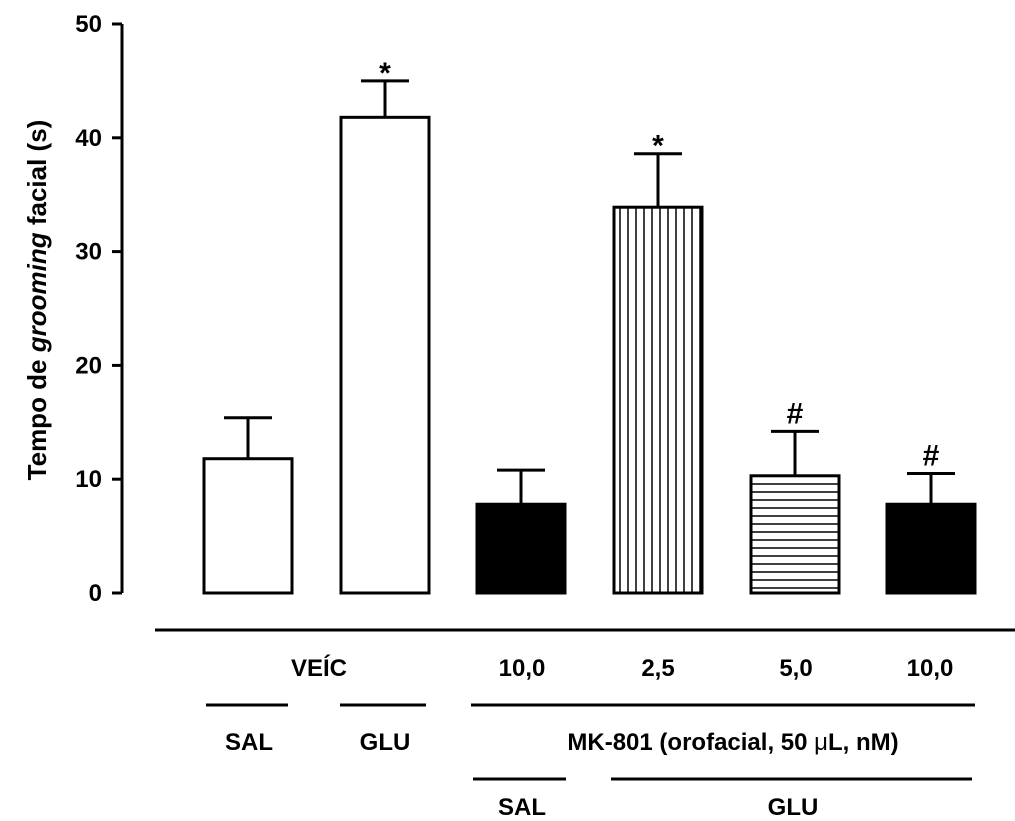 The width and height of the screenshot is (1015, 821). What do you see at coordinates (88, 24) in the screenshot?
I see `y-tick-label: 50` at bounding box center [88, 24].